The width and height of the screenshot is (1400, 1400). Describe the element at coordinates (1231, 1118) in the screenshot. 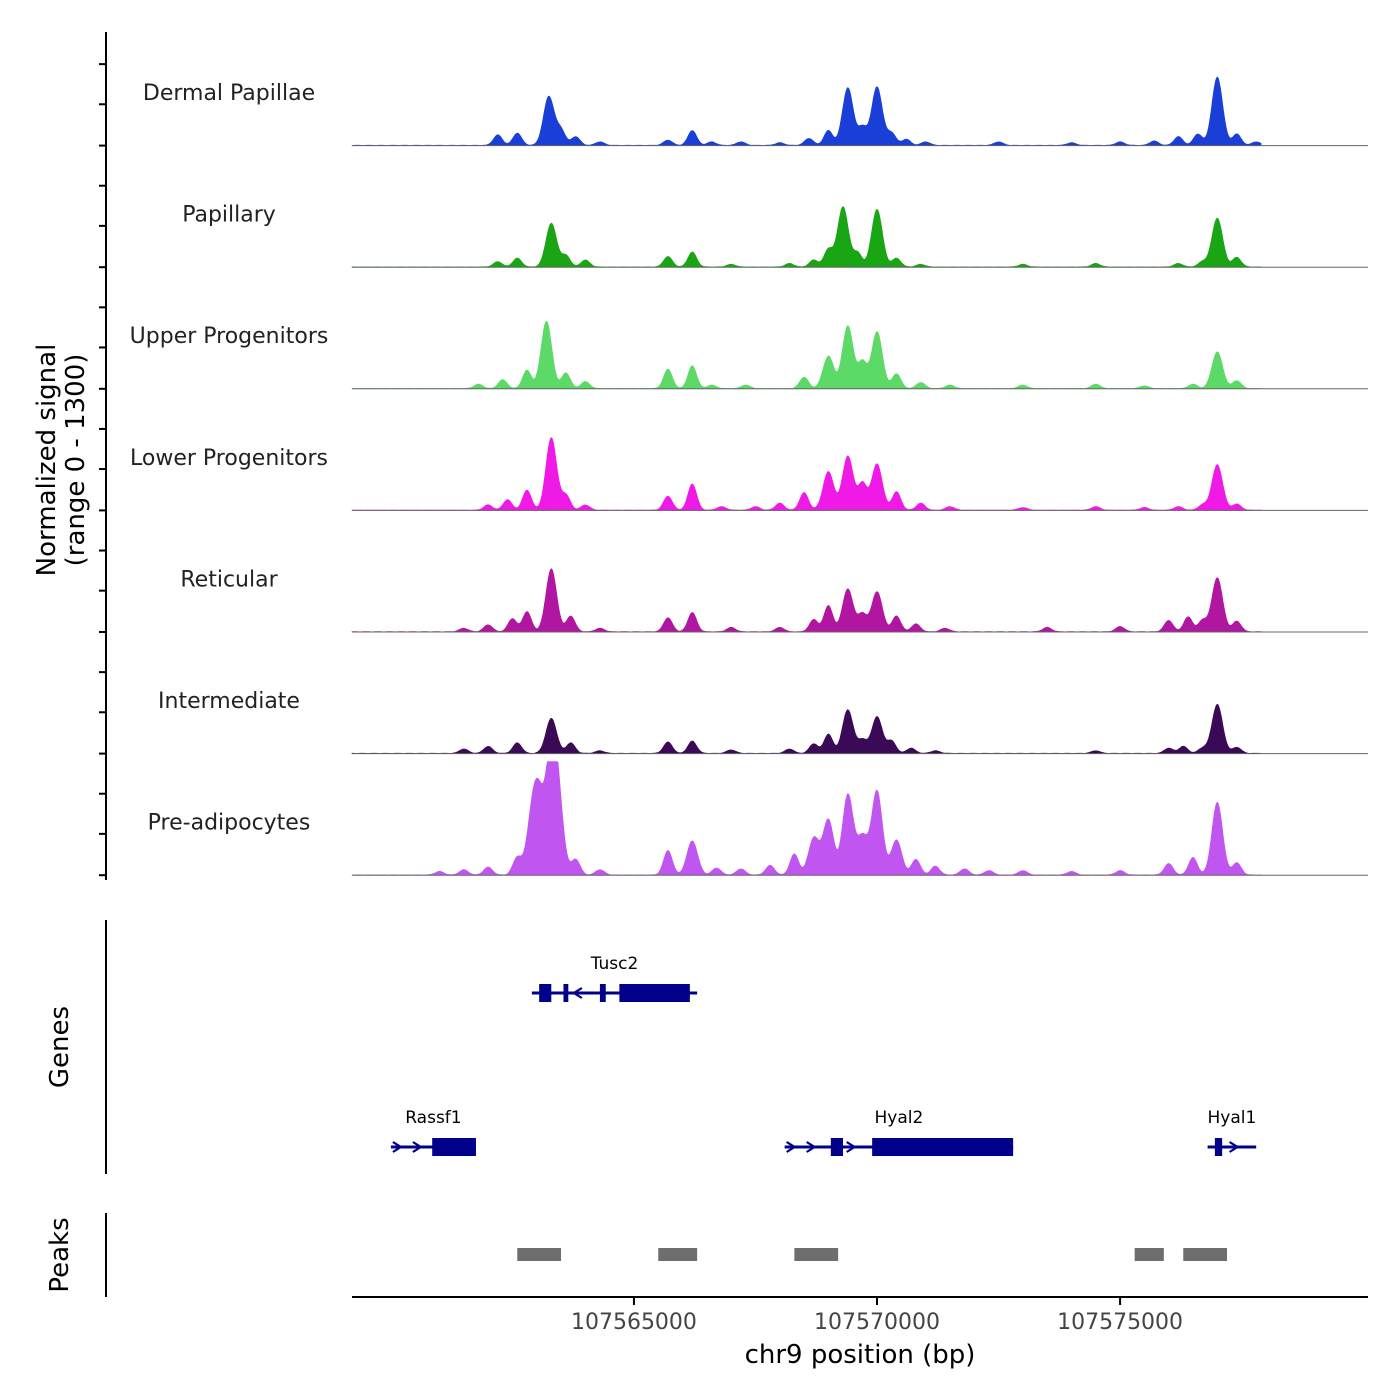

I see `gene-label: Hyal1` at that location.